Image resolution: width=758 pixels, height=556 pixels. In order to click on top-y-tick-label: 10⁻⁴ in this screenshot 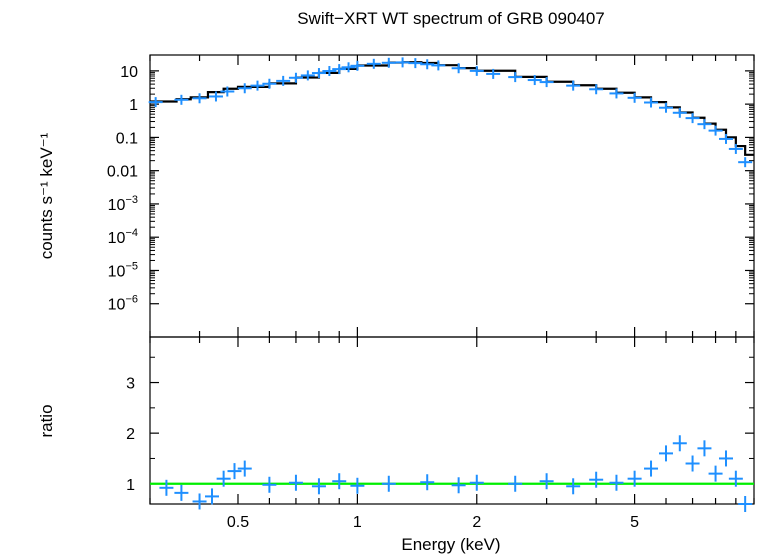, I will do `click(123, 237)`.